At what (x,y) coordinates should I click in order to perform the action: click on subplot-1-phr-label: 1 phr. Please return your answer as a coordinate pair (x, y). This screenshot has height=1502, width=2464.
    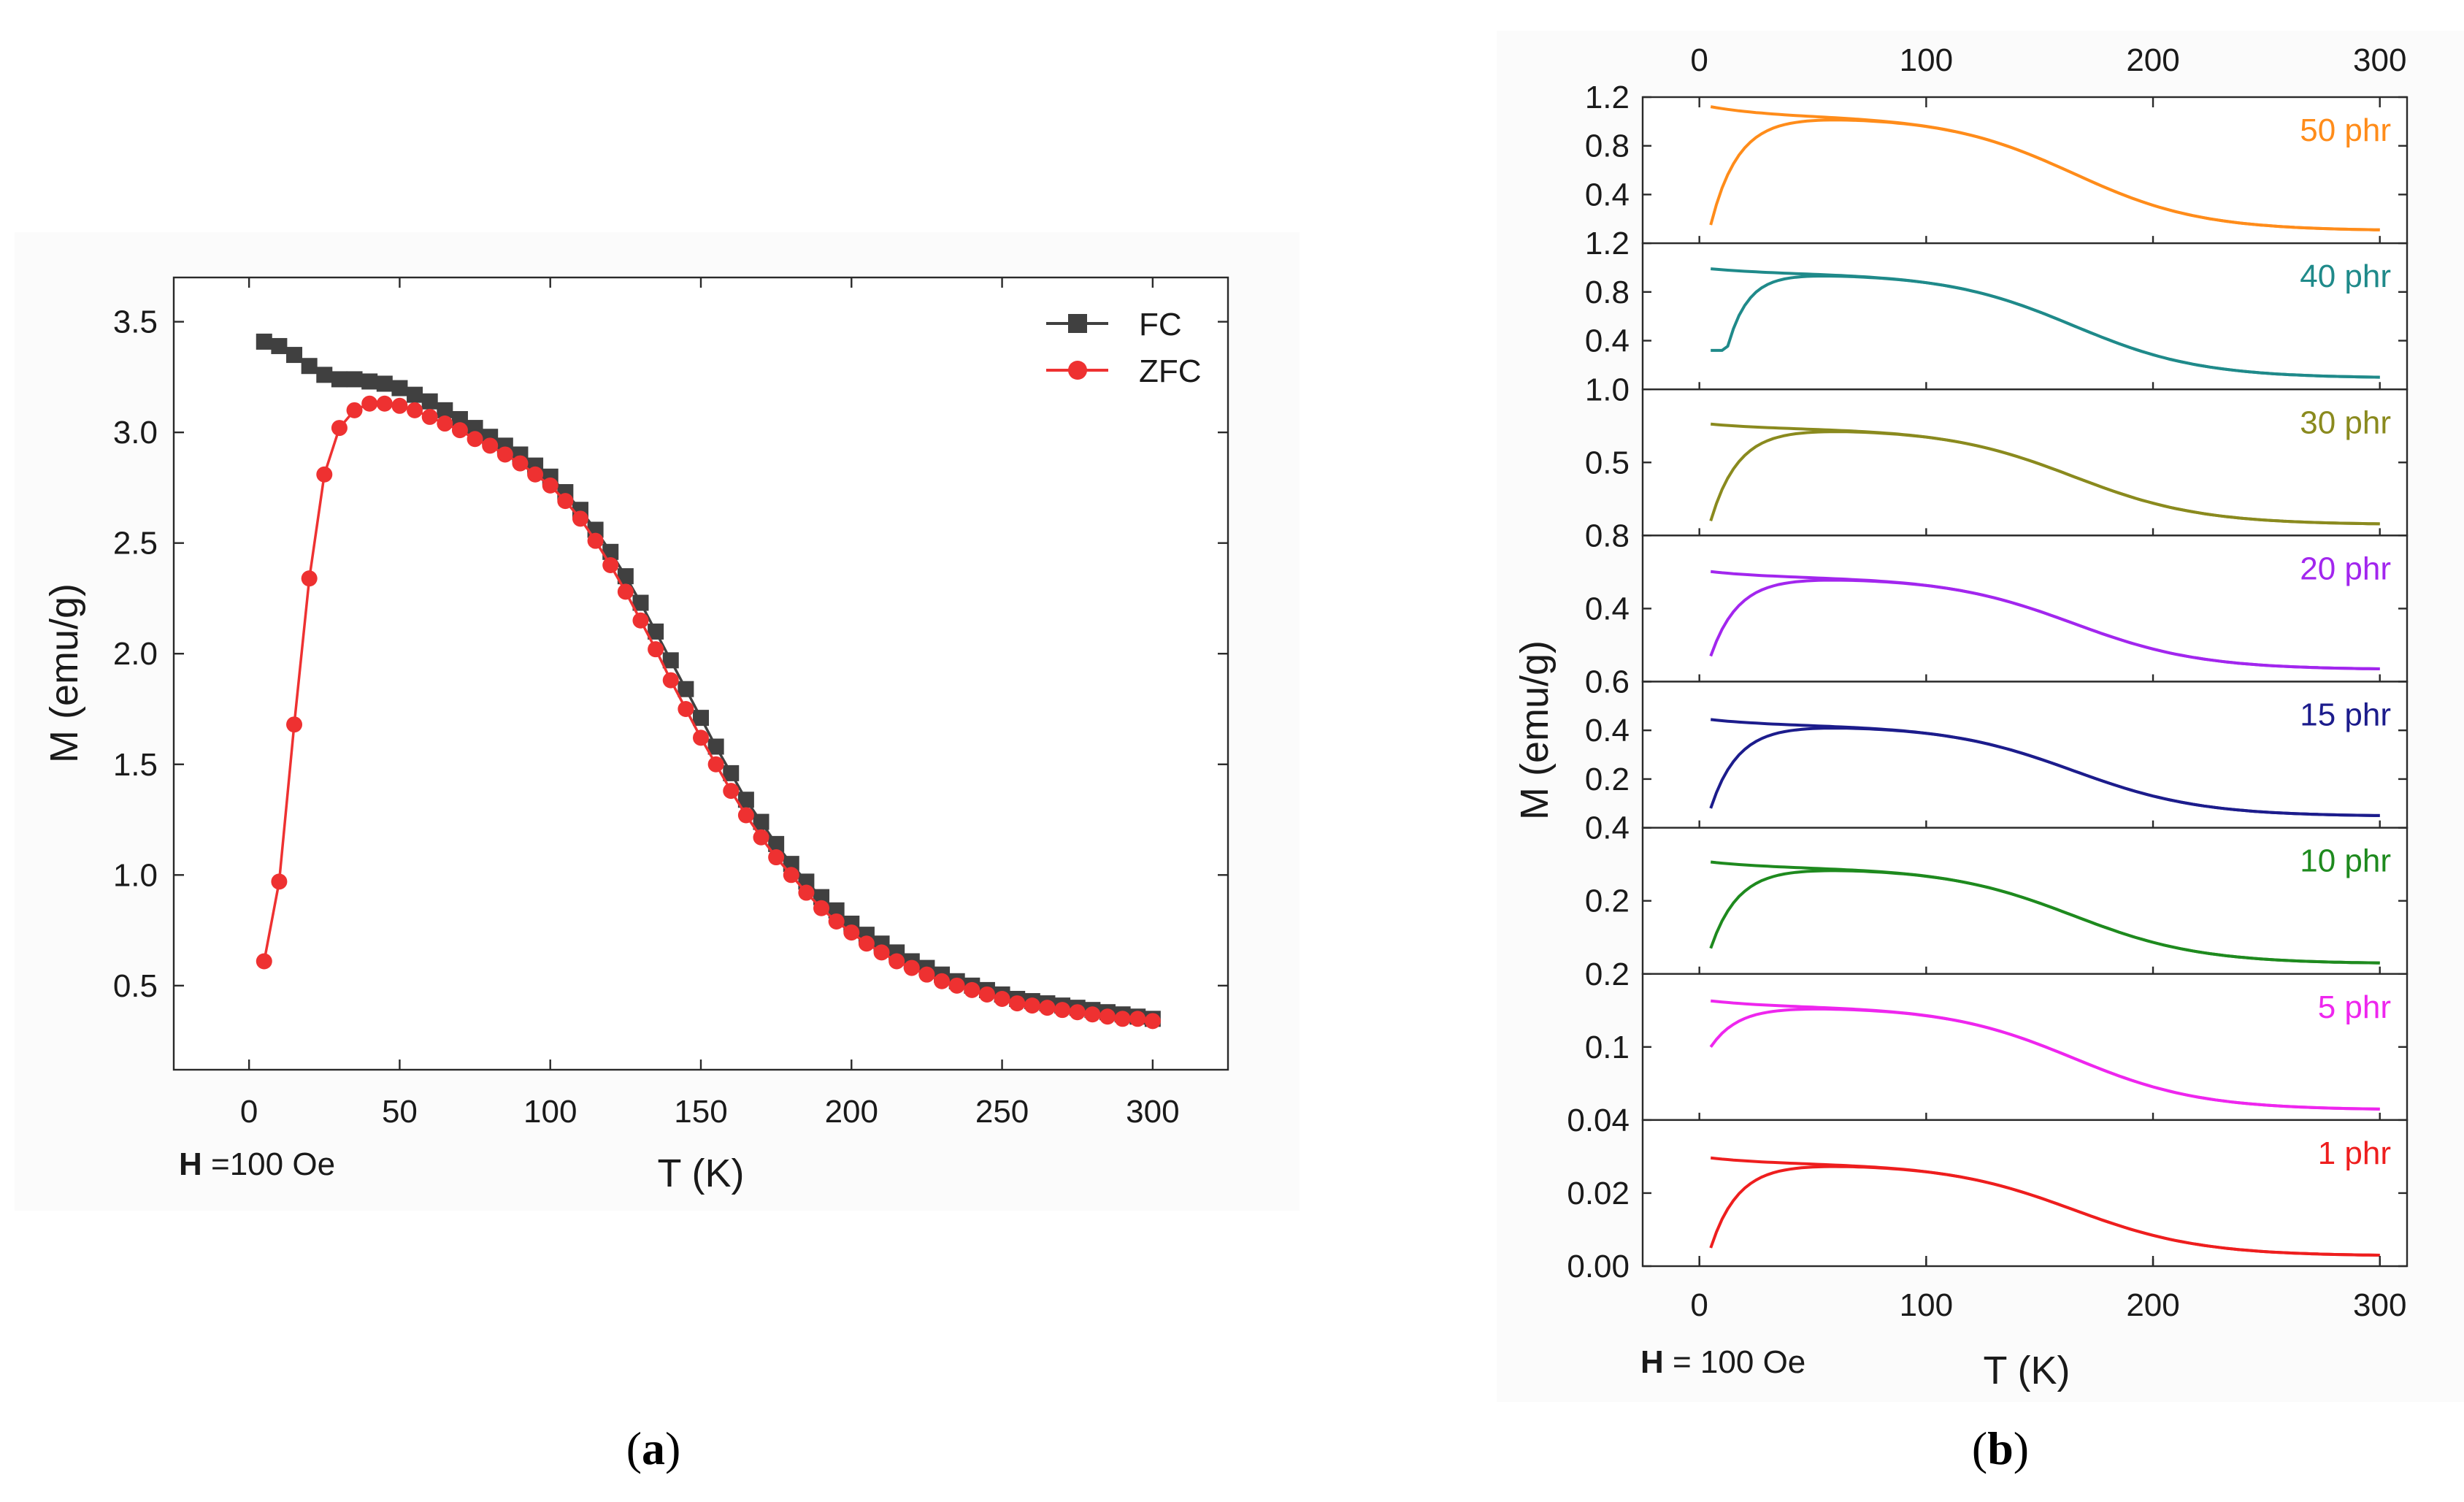
    Looking at the image, I should click on (2354, 1153).